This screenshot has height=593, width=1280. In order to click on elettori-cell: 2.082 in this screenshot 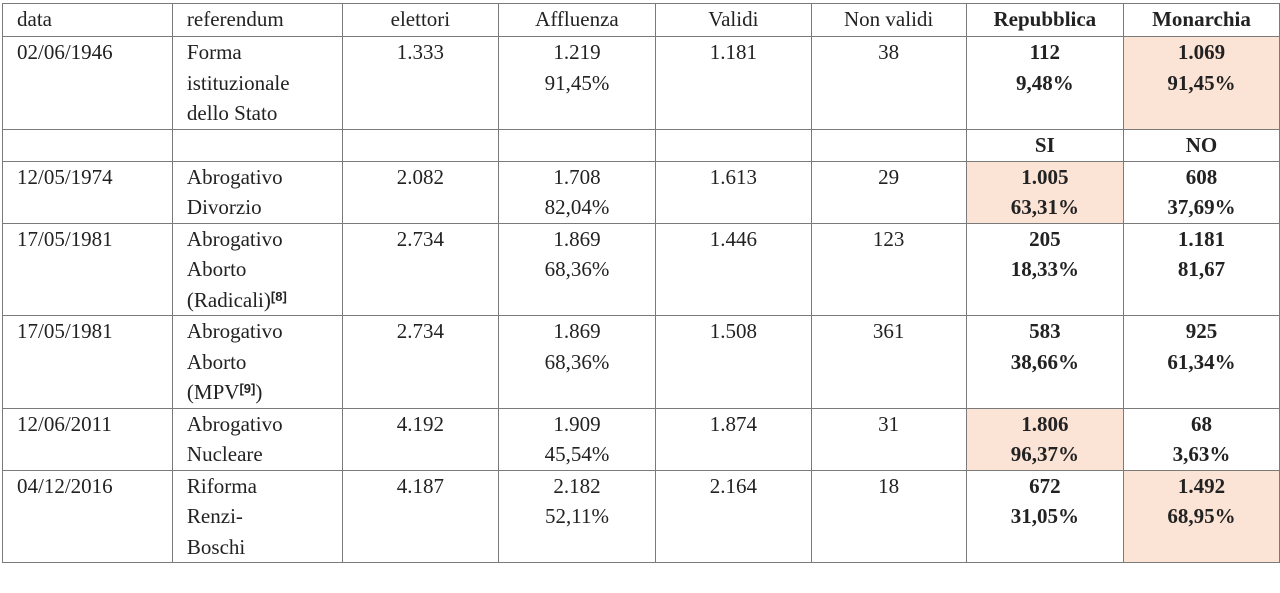, I will do `click(420, 192)`.